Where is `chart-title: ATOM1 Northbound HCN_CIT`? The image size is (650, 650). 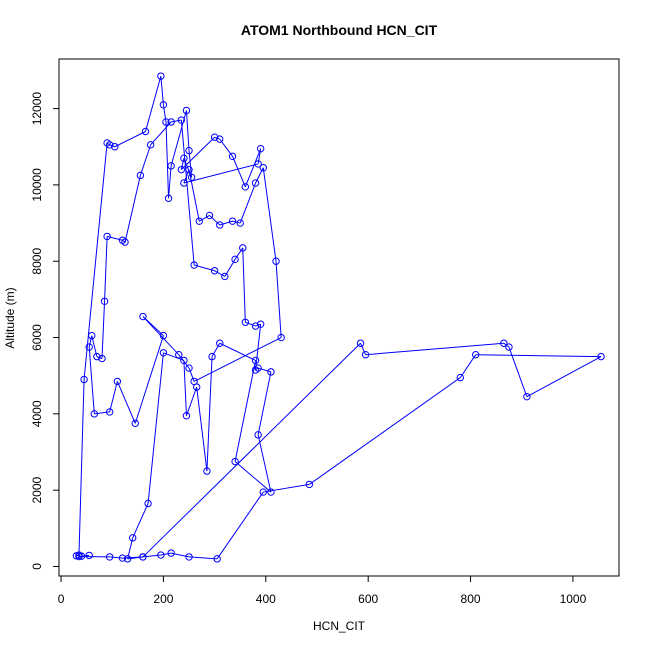
chart-title: ATOM1 Northbound HCN_CIT is located at coordinates (339, 30).